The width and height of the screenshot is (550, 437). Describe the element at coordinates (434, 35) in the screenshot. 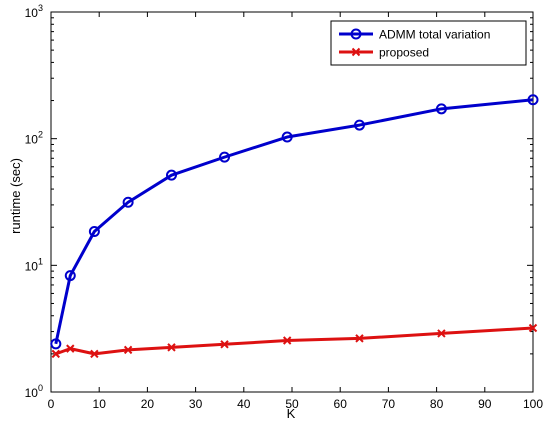

I see `legend-label: ADMM total variation` at that location.